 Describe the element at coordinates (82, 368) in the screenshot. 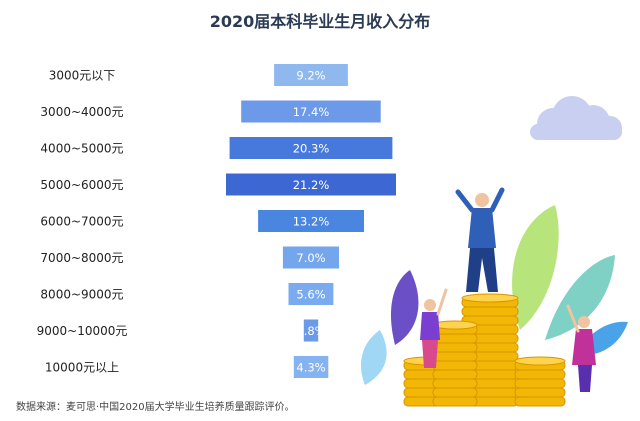

I see `category-label: 10000元以上` at that location.